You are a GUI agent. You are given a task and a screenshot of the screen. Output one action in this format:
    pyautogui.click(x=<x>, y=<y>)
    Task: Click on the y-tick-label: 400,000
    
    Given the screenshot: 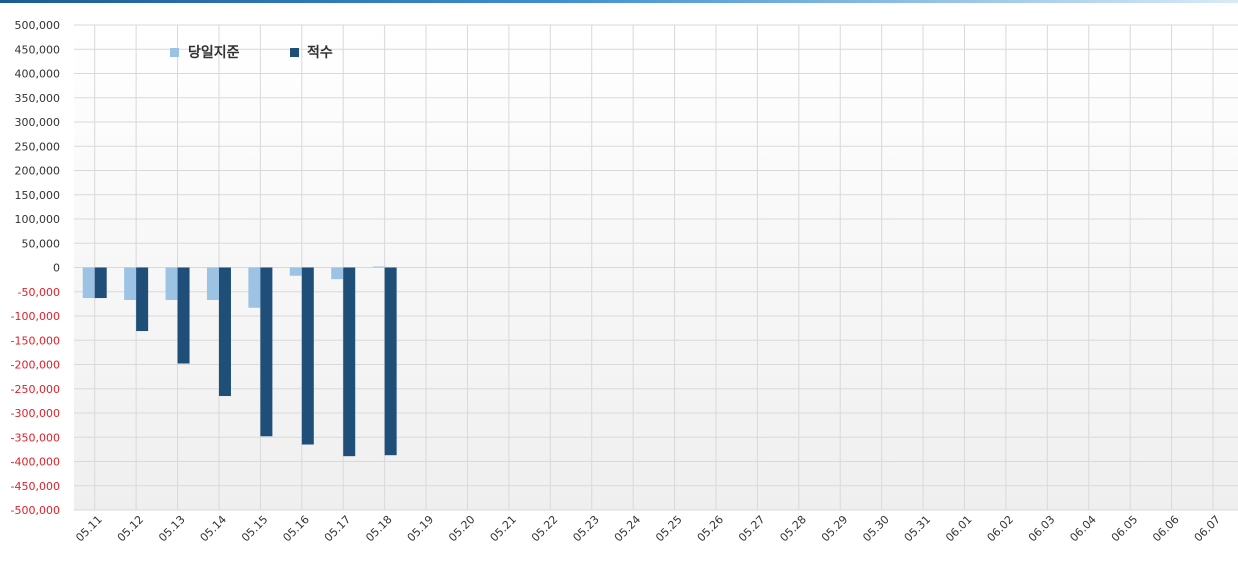 What is the action you would take?
    pyautogui.click(x=38, y=74)
    